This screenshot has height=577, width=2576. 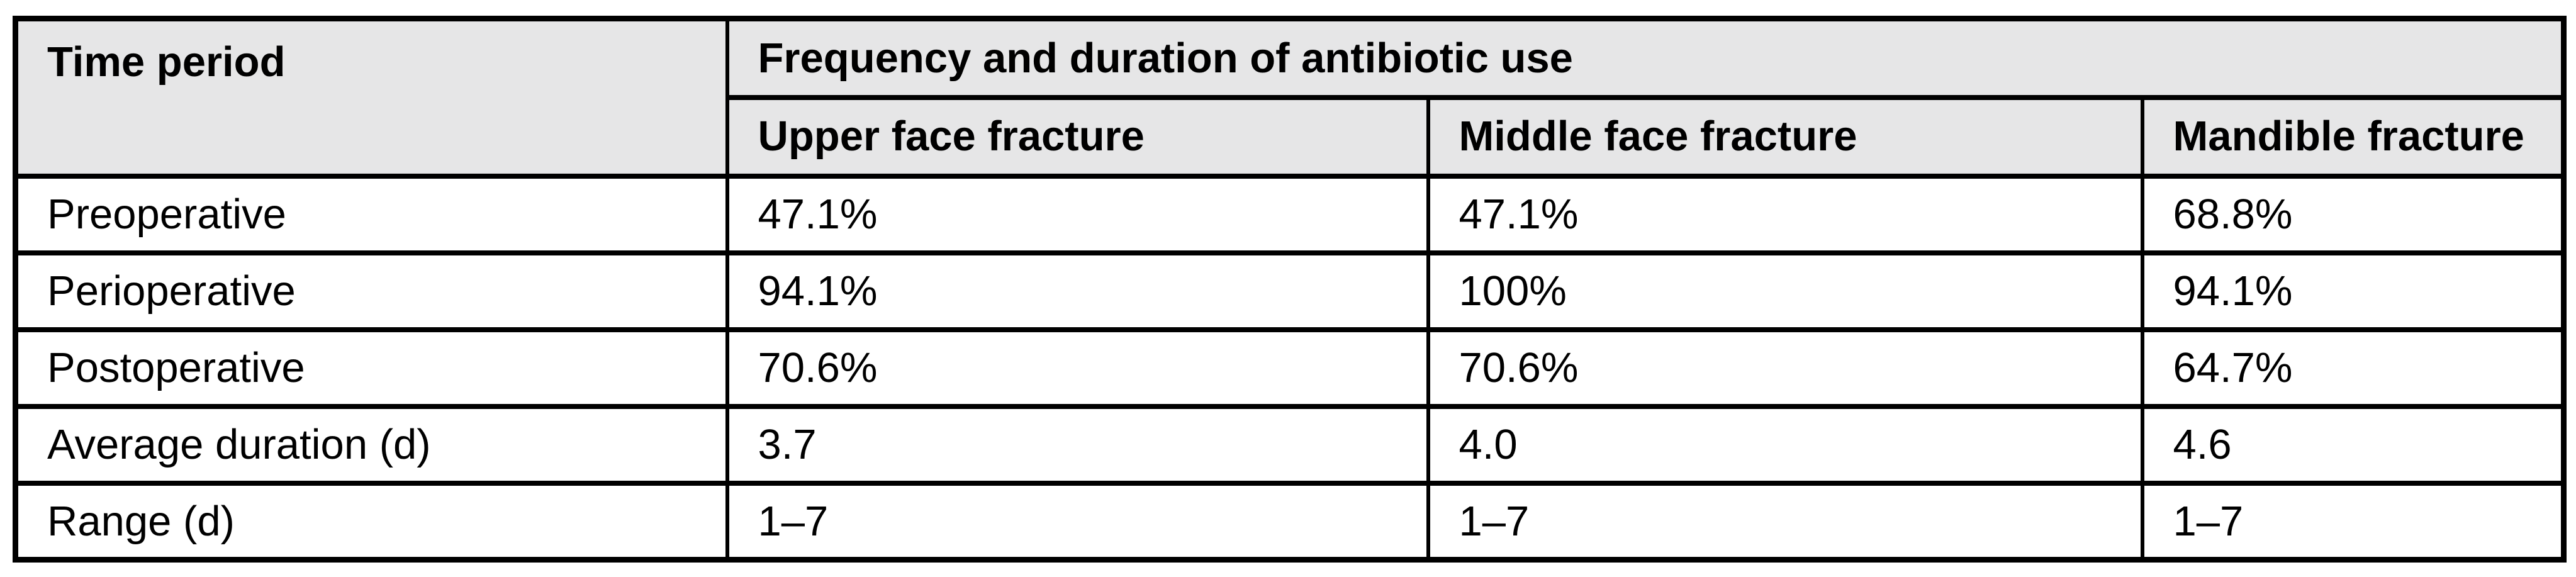 I want to click on cell-range-middle: 1–7, so click(x=1785, y=521).